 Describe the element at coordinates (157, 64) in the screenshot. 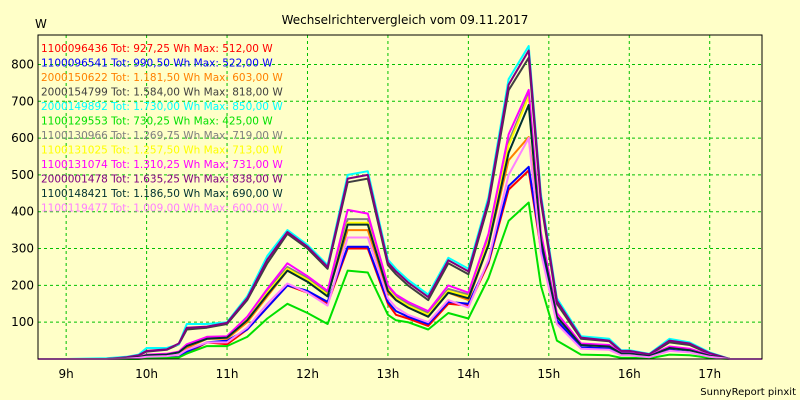

I see `legend-entry-2: 1100096541 Tot: 990,50 Wh Max: 522,00 W` at that location.